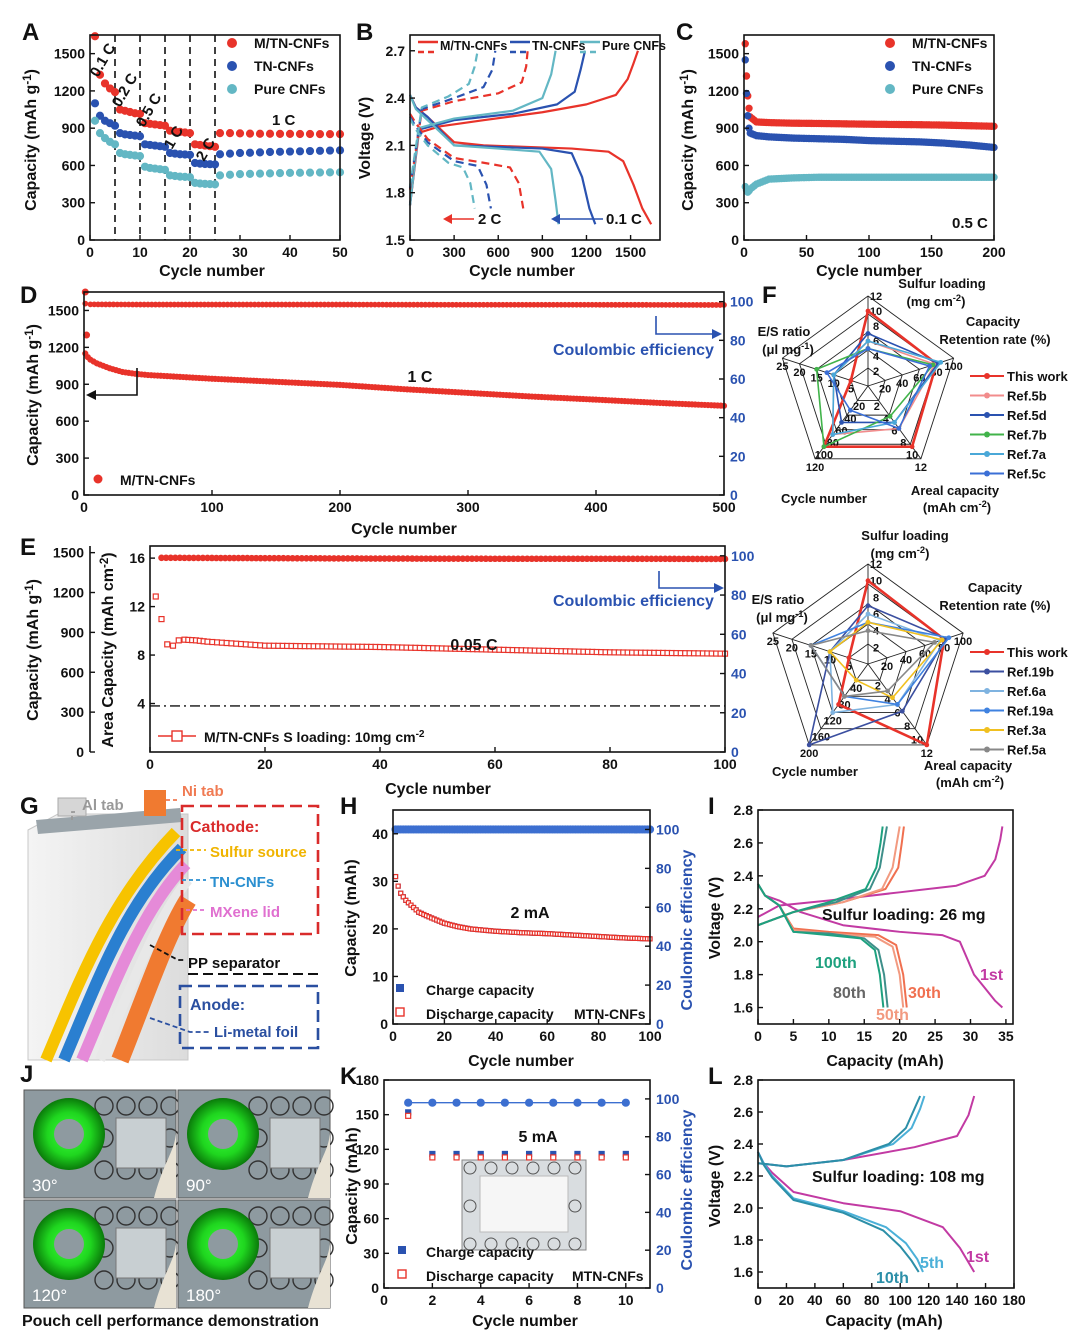 This screenshot has width=1080, height=1343. I want to click on arrowhead, so click(719, 588).